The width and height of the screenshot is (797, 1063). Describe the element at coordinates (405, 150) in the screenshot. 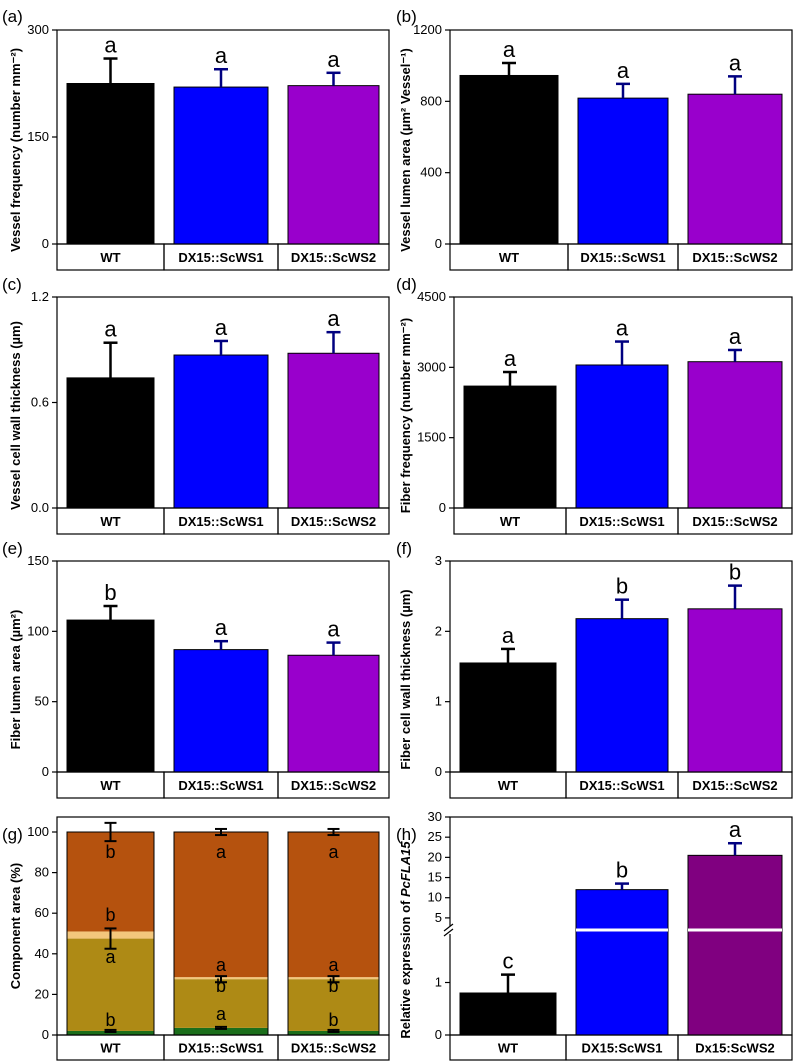

I see `y-axis-label-b: Vessel lumen area (µm² Vessel⁻¹)` at that location.